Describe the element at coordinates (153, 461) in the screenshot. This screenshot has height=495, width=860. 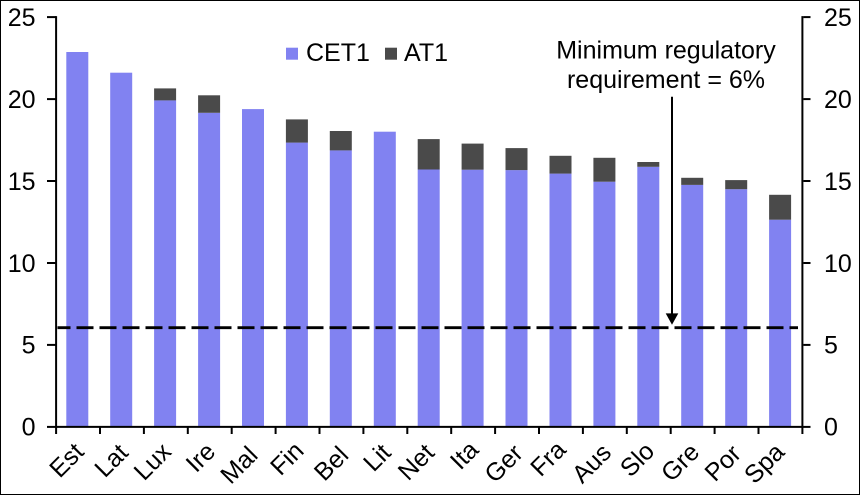
I see `svg-text: Lux` at that location.